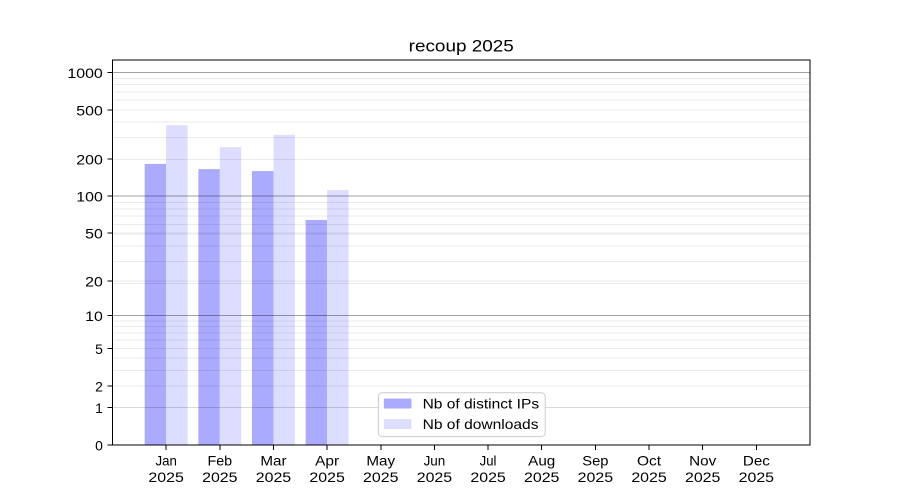 The width and height of the screenshot is (900, 500). What do you see at coordinates (380, 460) in the screenshot?
I see `svg-text: May` at bounding box center [380, 460].